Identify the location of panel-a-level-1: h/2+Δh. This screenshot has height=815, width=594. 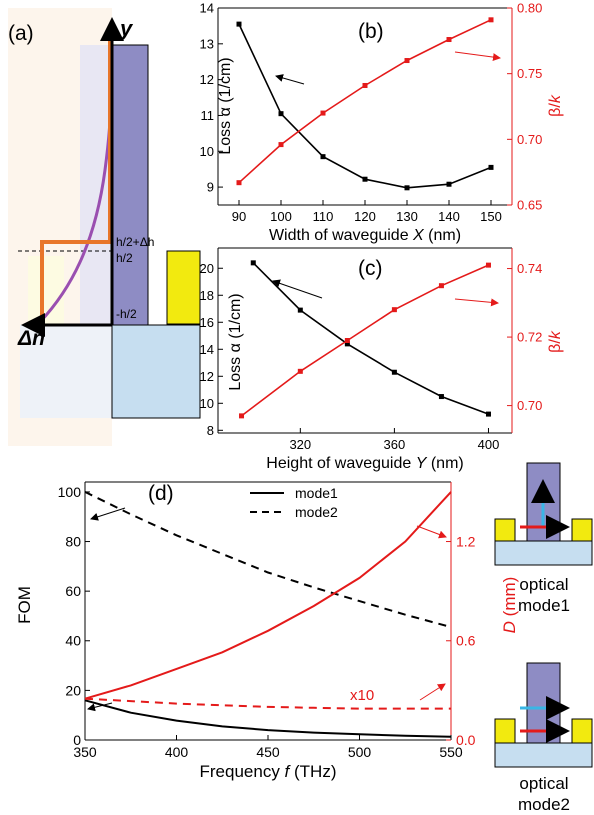
(135, 242).